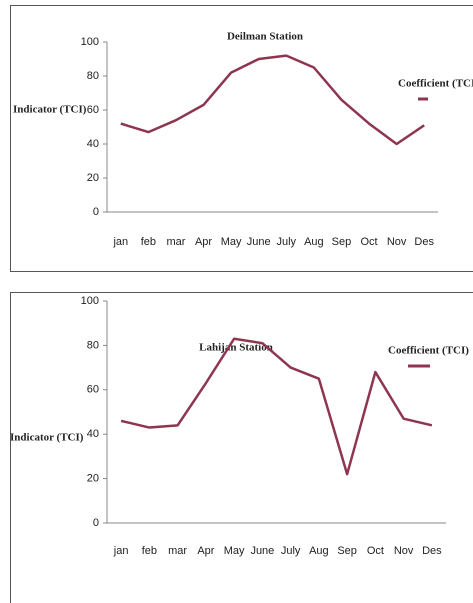 This screenshot has width=473, height=603. I want to click on data-line, so click(272, 100).